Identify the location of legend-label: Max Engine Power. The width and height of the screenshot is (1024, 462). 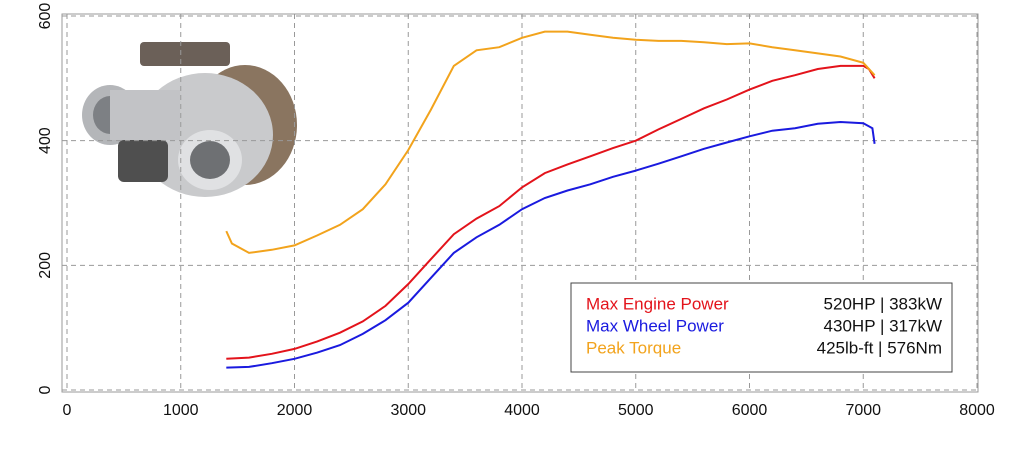
(657, 303).